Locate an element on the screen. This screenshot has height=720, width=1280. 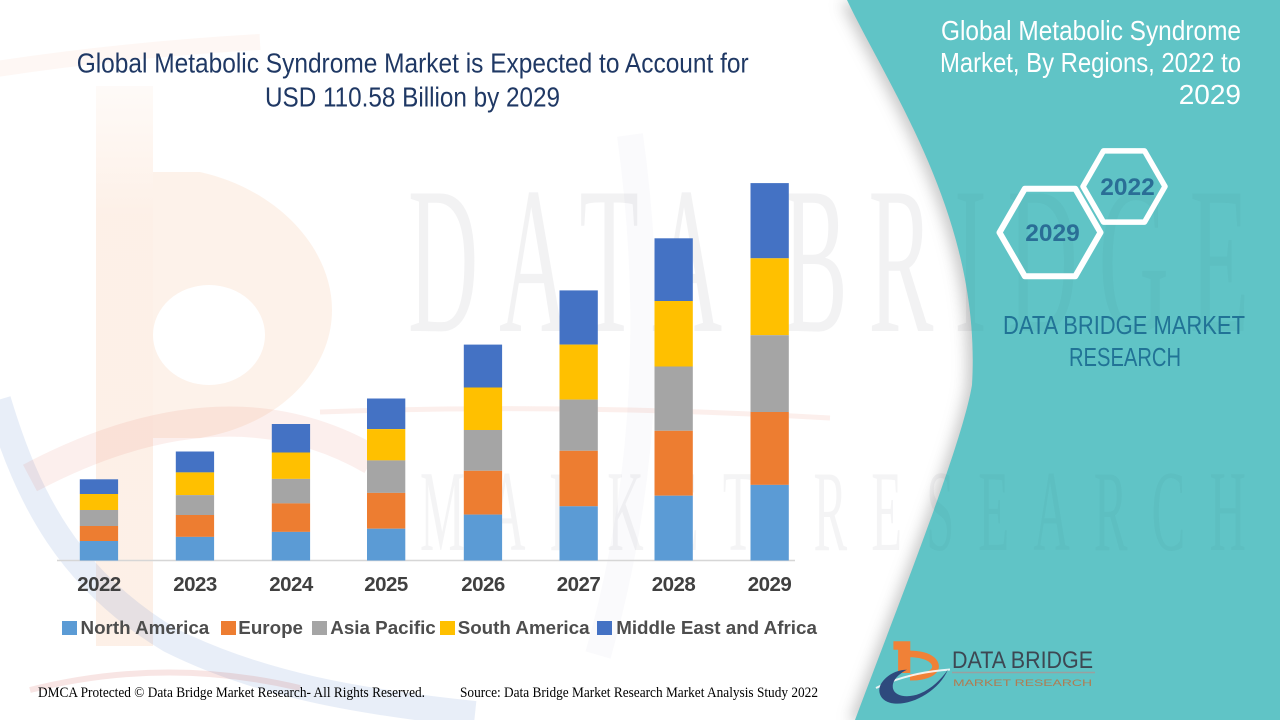
svg-text: RESEARCH is located at coordinates (1125, 358).